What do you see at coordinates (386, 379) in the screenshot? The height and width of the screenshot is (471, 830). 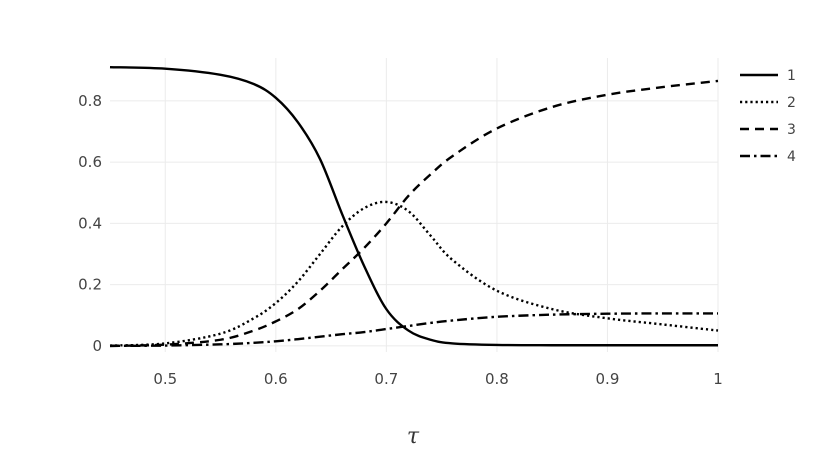 I see `x-tick-label: 0.7` at bounding box center [386, 379].